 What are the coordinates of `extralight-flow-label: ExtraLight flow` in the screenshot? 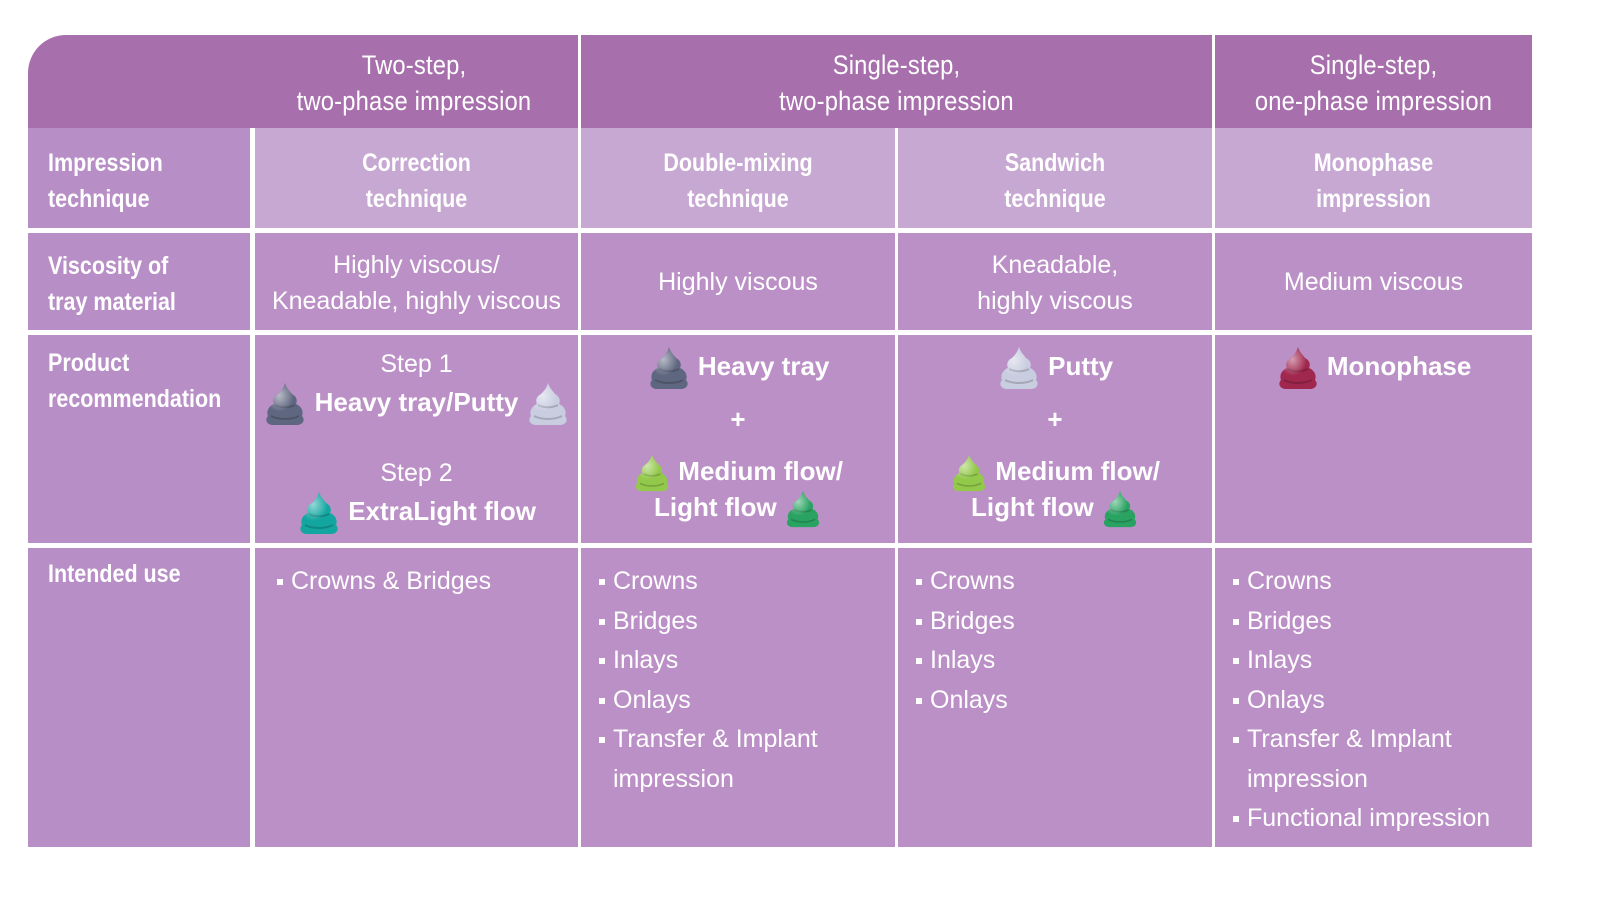 It's located at (442, 510).